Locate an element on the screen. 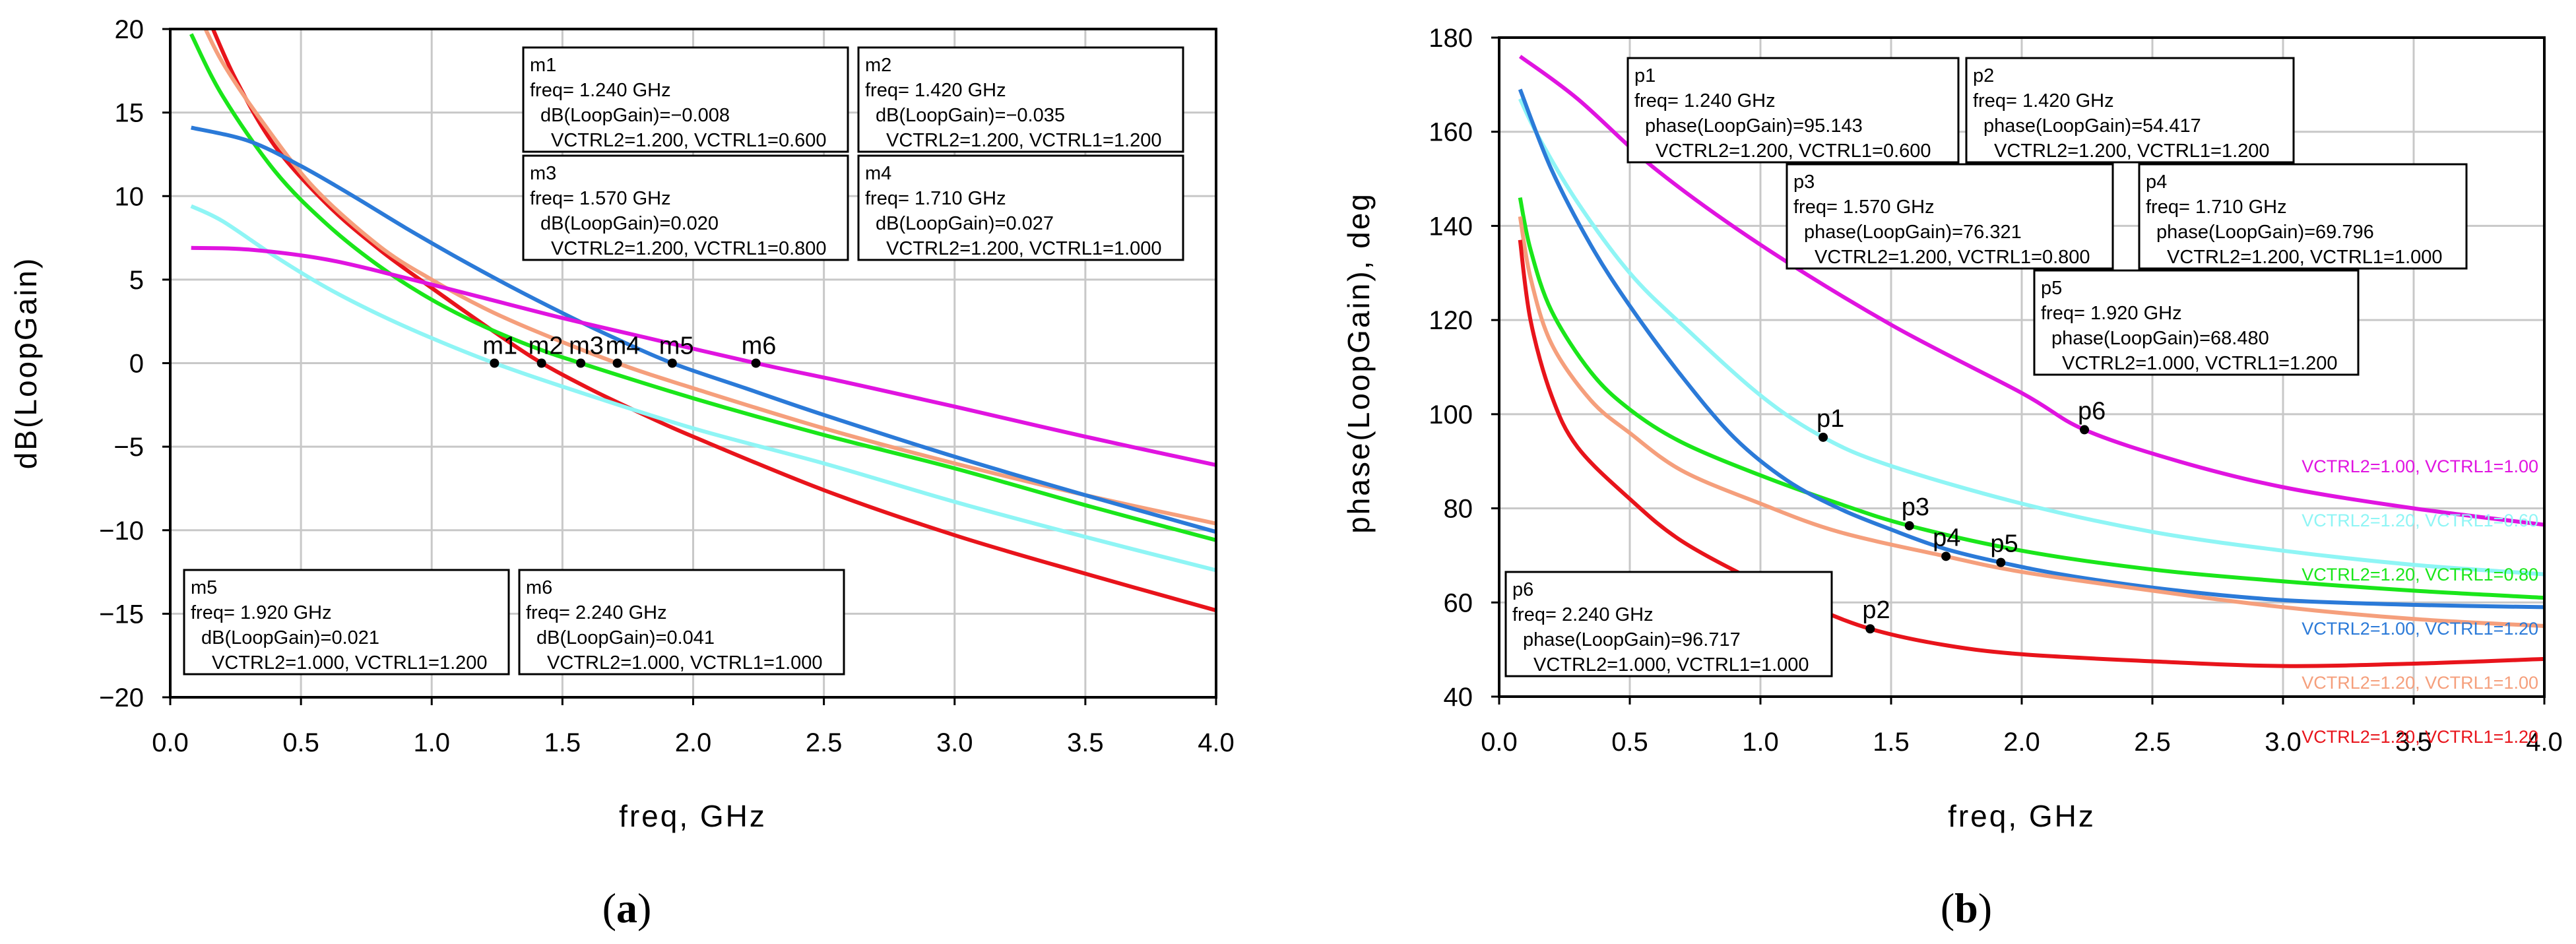  legend-entry-vctrl2-1-00-vctrl1-1-00: VCTRL2=1.00, VCTRL1=1.00 is located at coordinates (2420, 466).